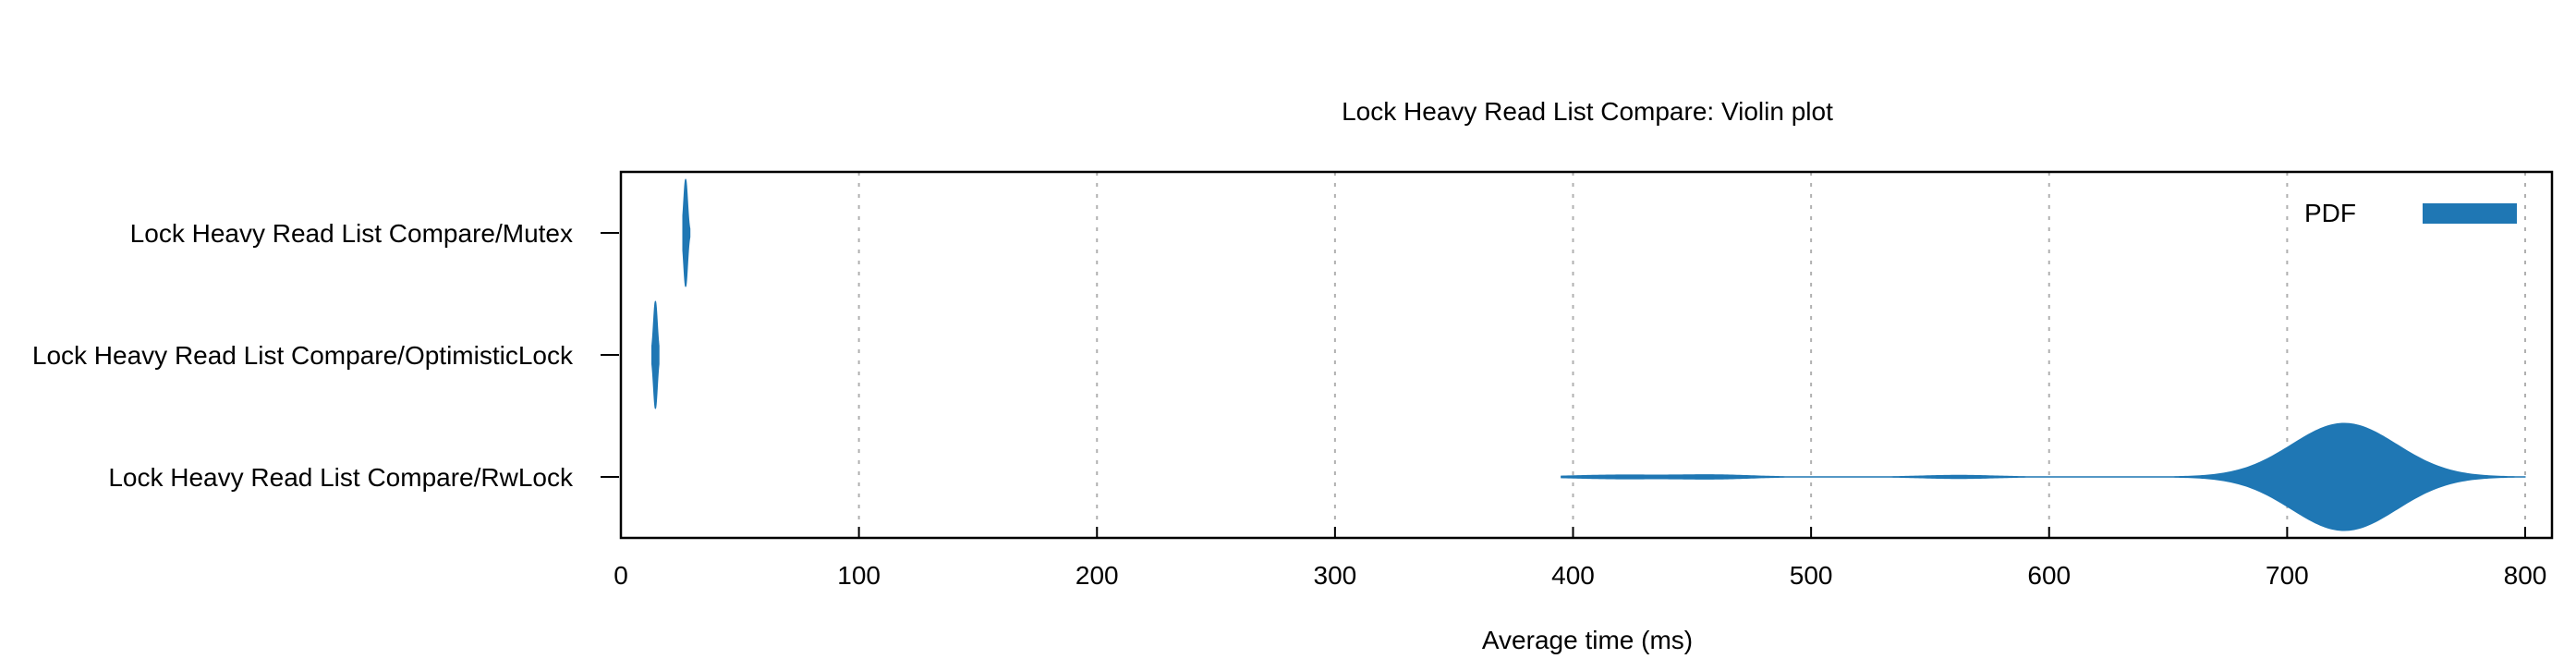  Describe the element at coordinates (1580, 558) in the screenshot. I see `x-axis: 0 100 200 300 400 500 600 700 800` at that location.